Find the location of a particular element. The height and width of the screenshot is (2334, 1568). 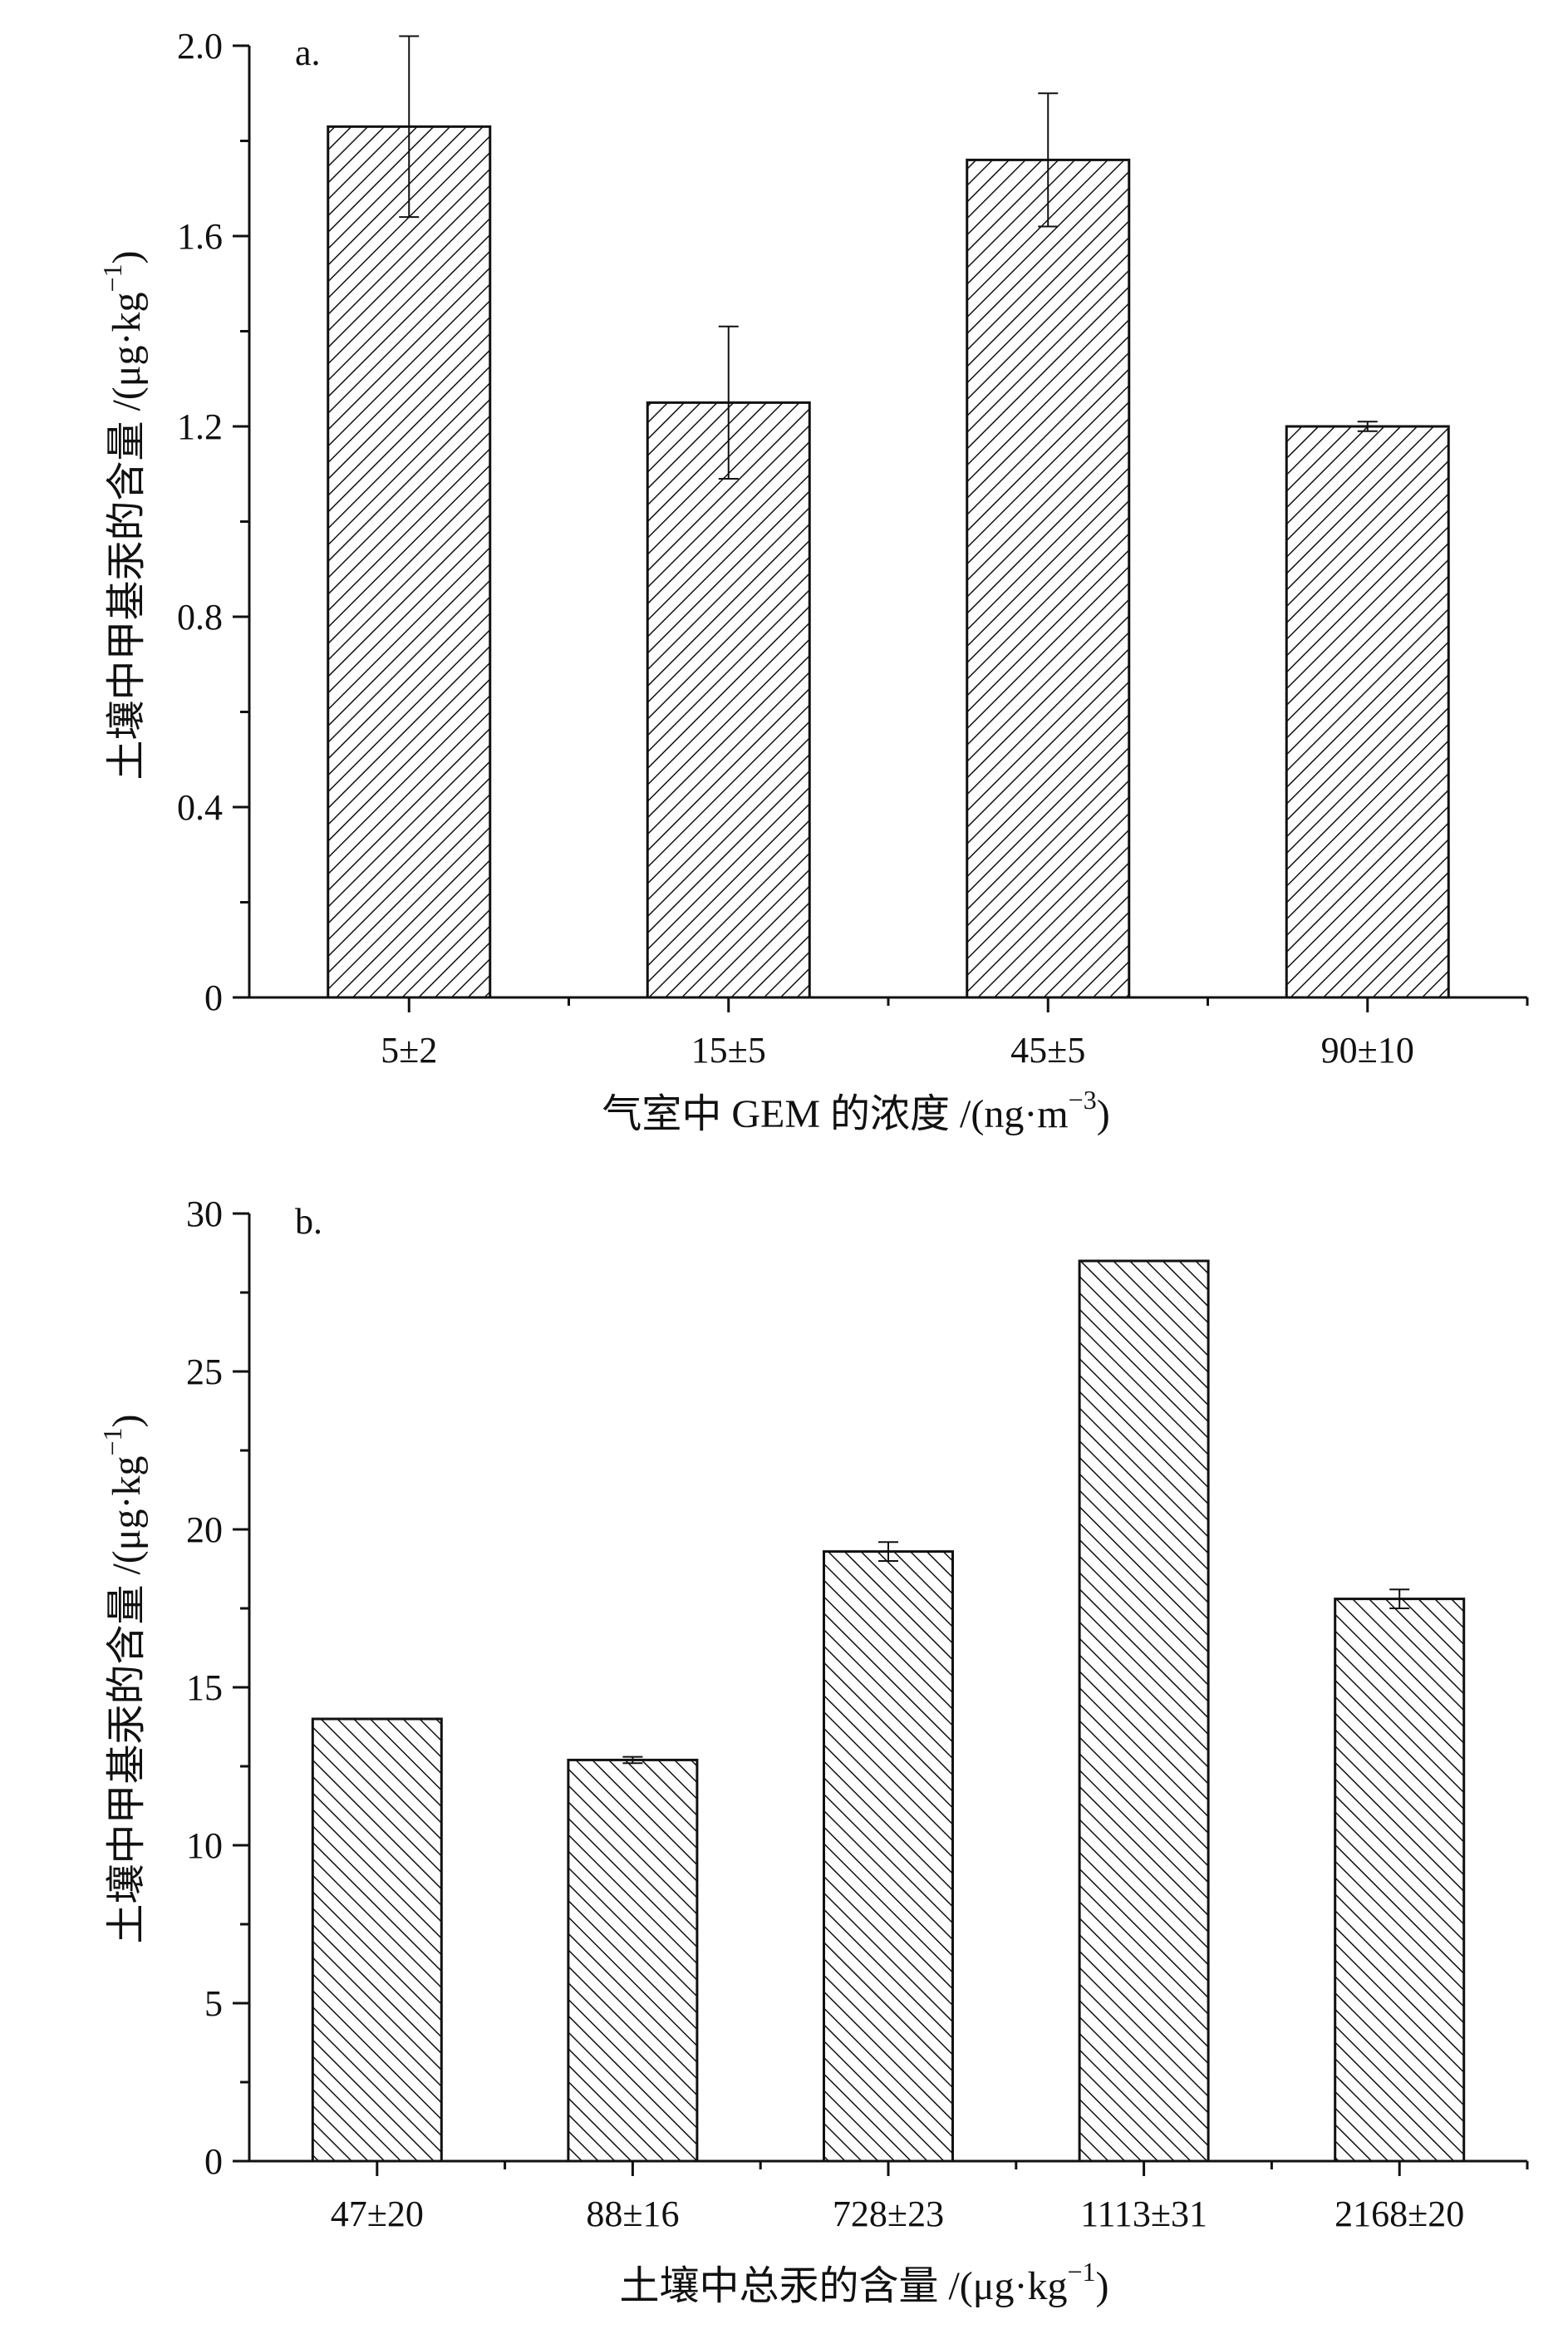

y-tick-label-b-6: 25 is located at coordinates (204, 1372).